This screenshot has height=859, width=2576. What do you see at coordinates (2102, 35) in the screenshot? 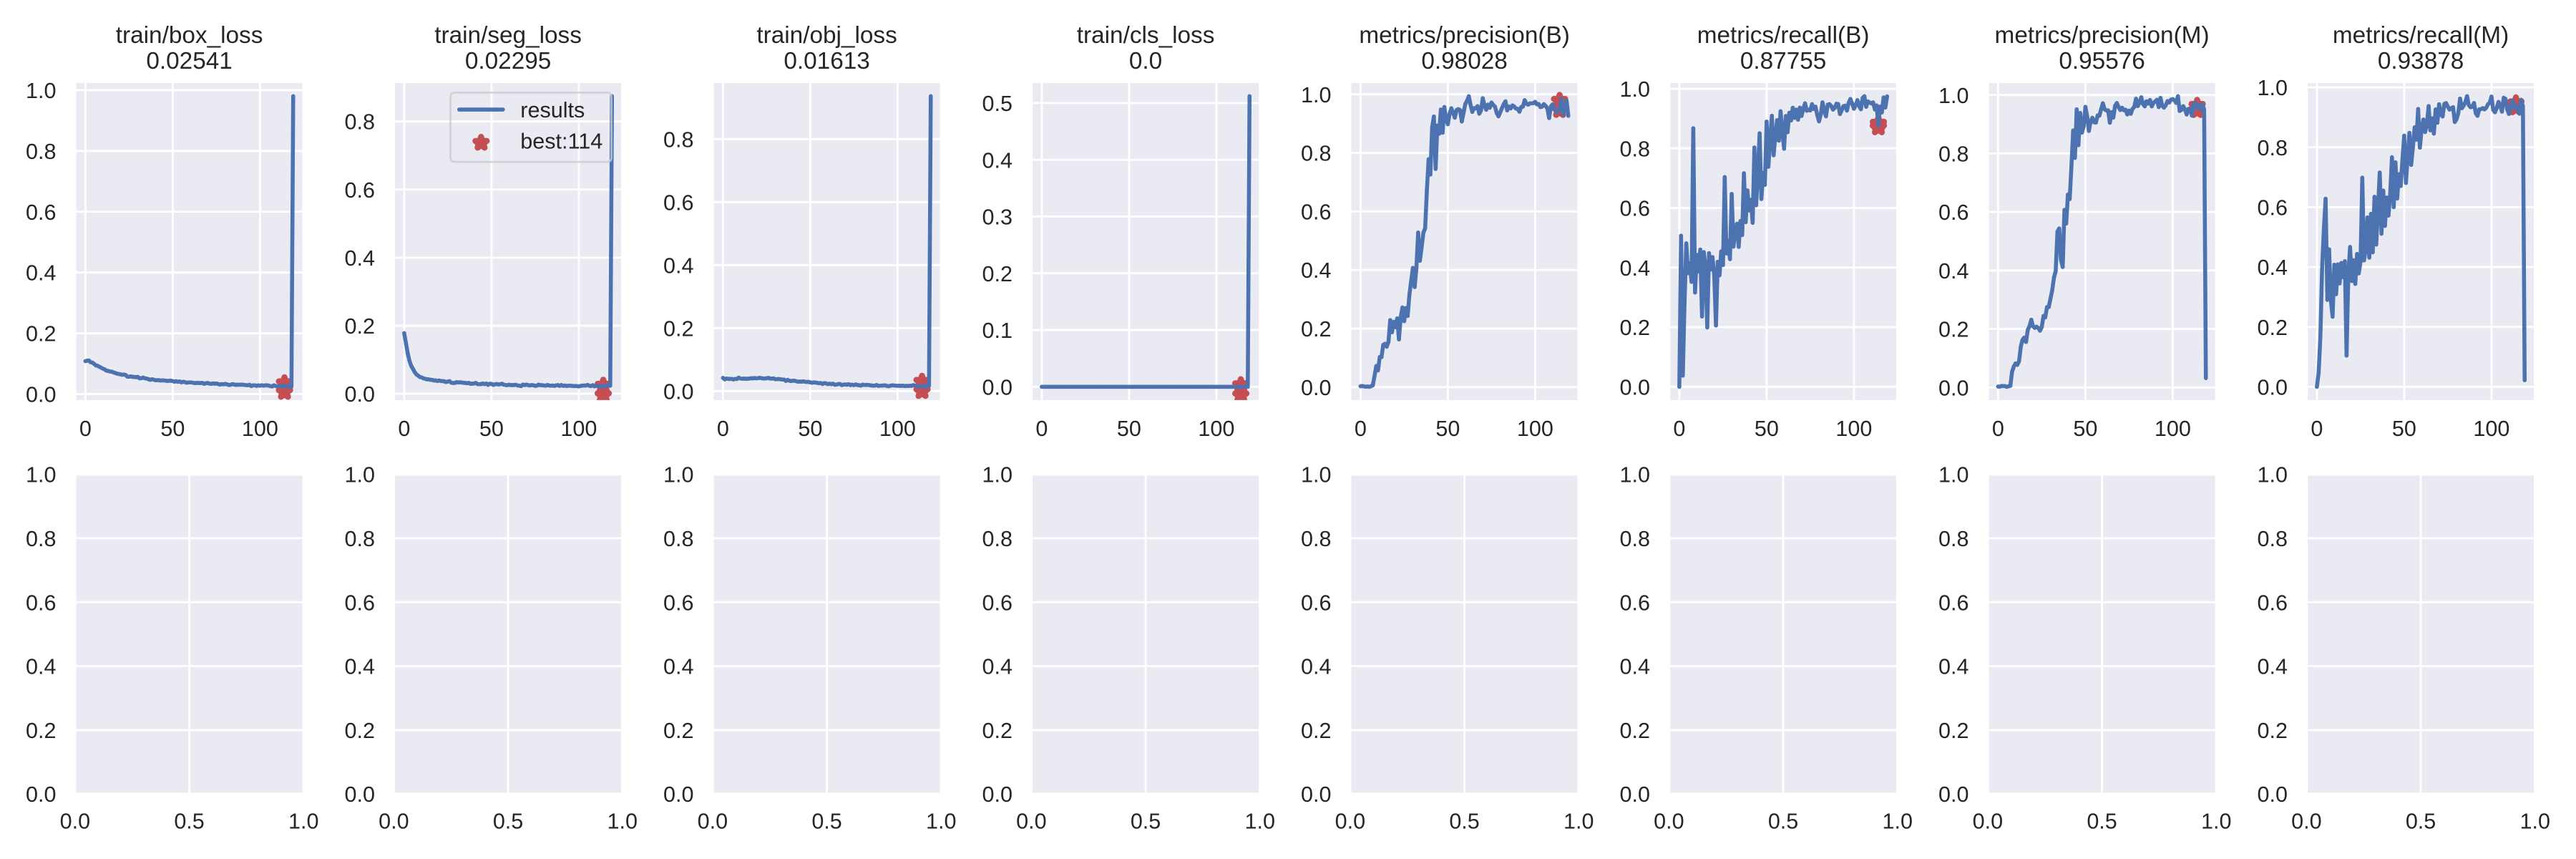
I see `svg-text: metrics/precision(M)` at bounding box center [2102, 35].